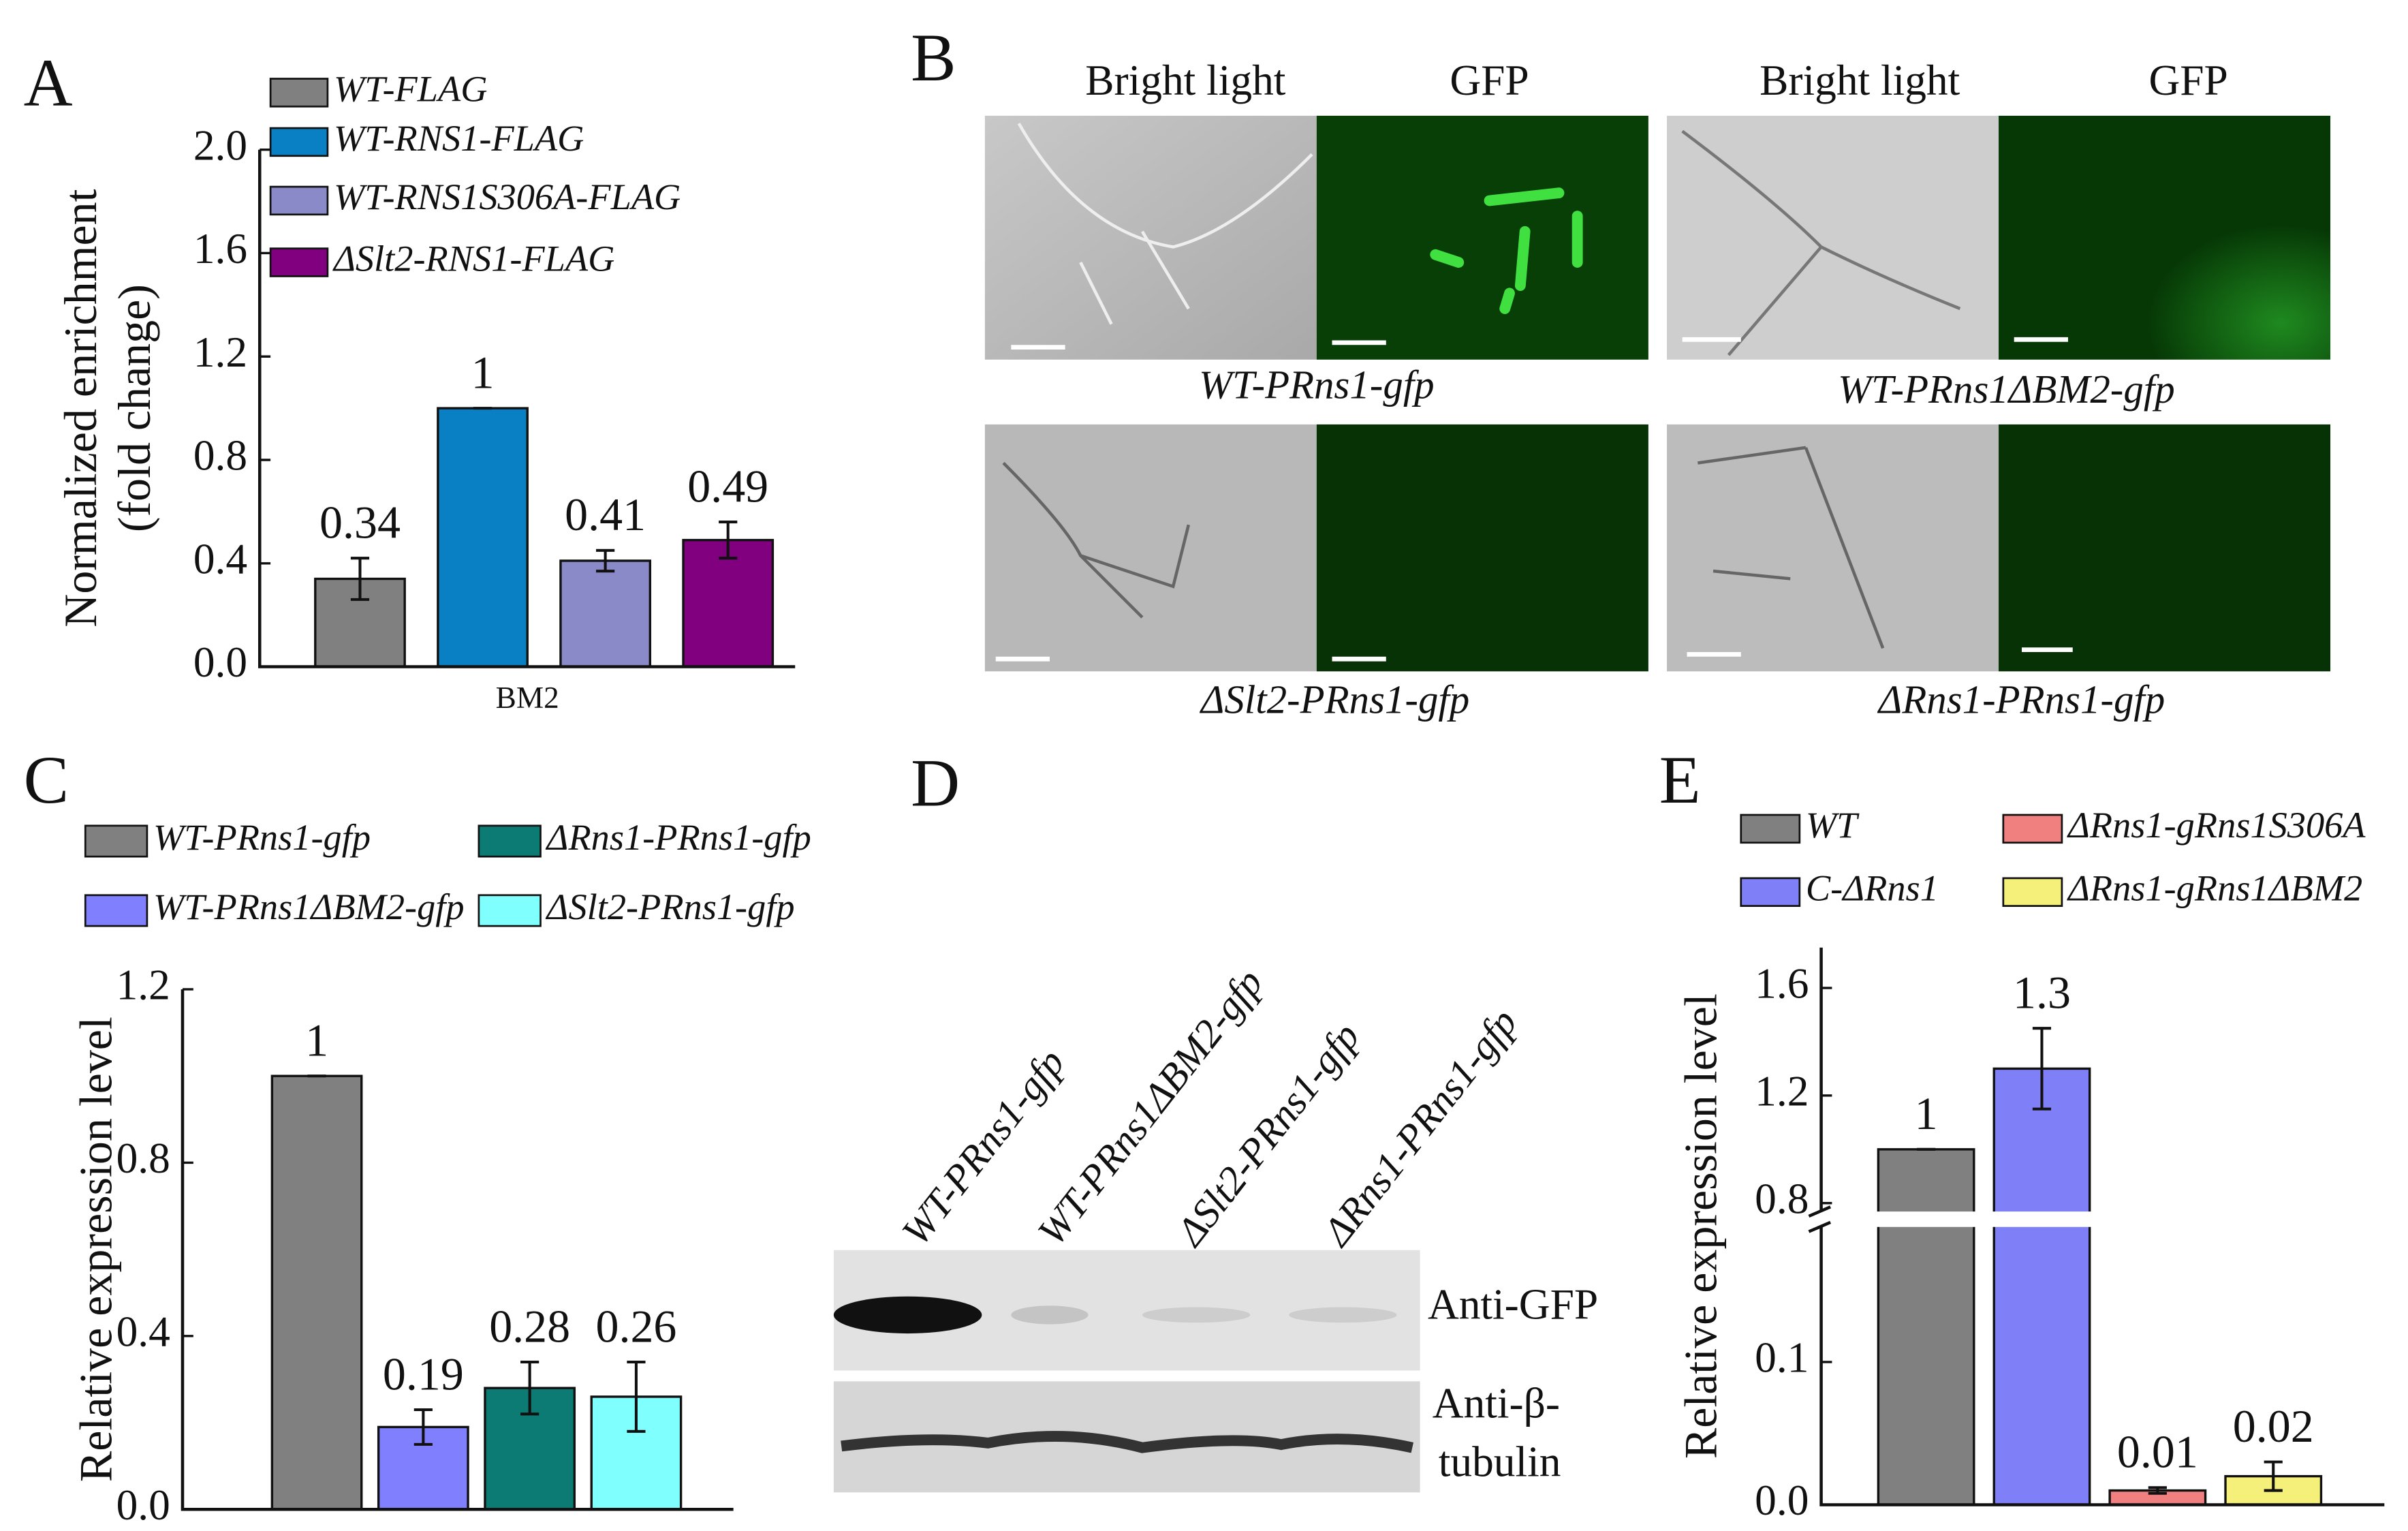 The height and width of the screenshot is (1531, 2408). Describe the element at coordinates (934, 58) in the screenshot. I see `panel-label: B` at that location.